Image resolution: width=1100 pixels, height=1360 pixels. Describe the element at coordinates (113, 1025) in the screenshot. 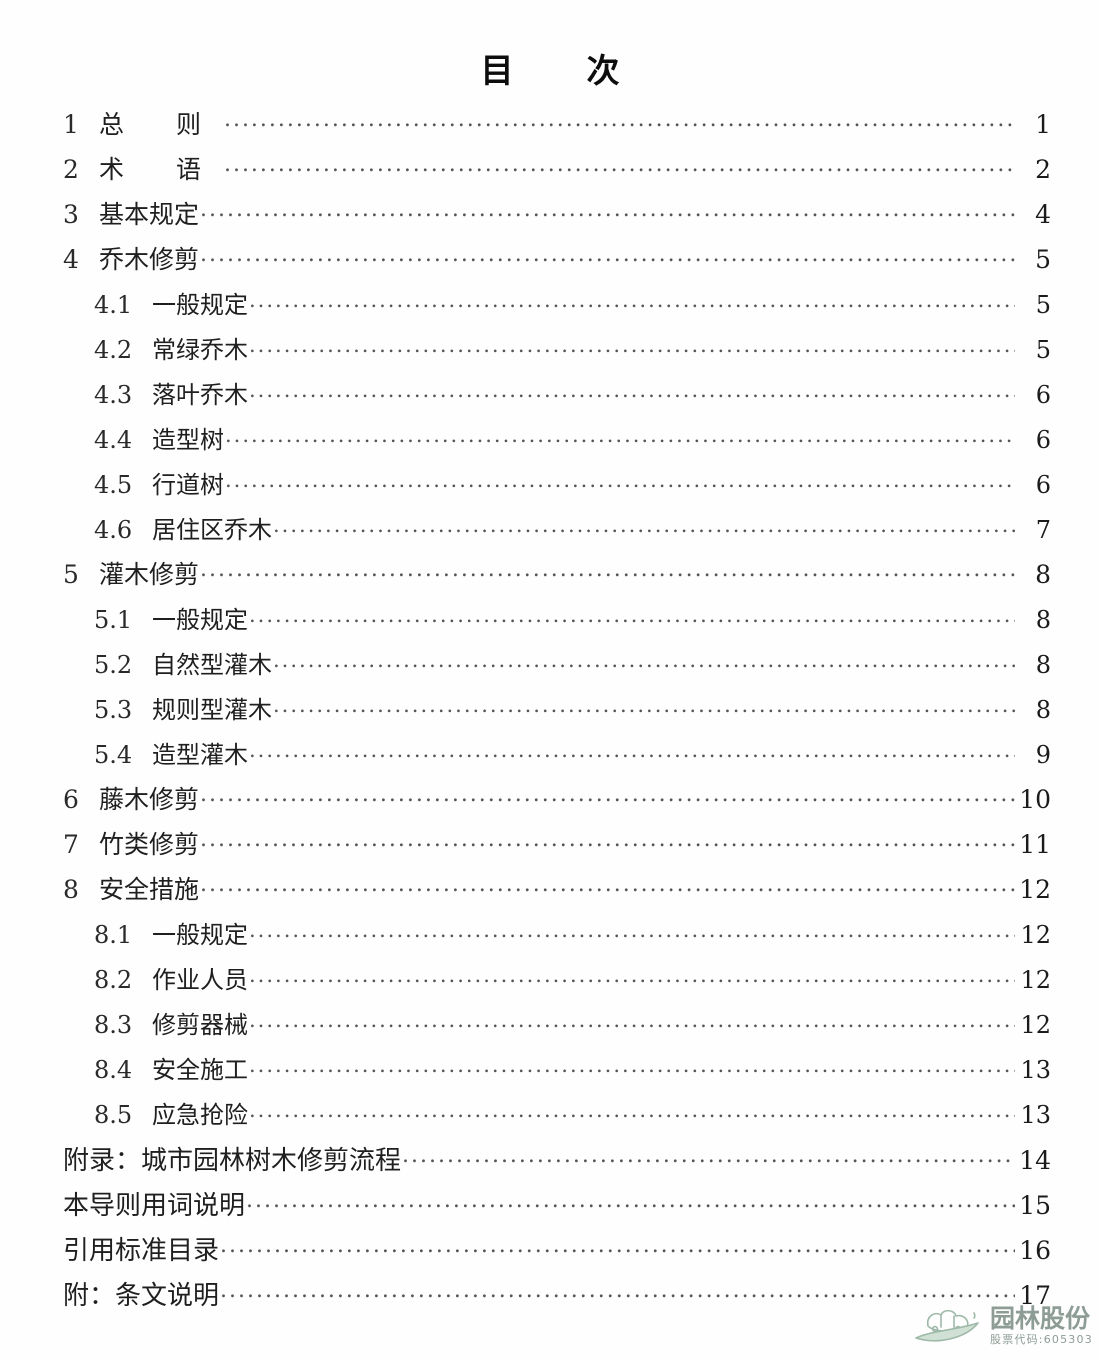

I see `toc-entry-number: 8.3` at that location.